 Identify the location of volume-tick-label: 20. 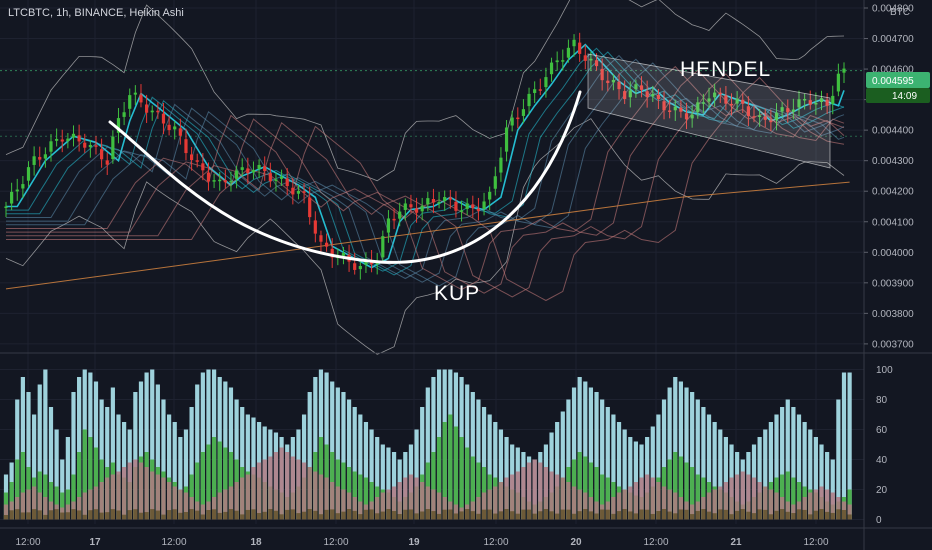
(882, 490).